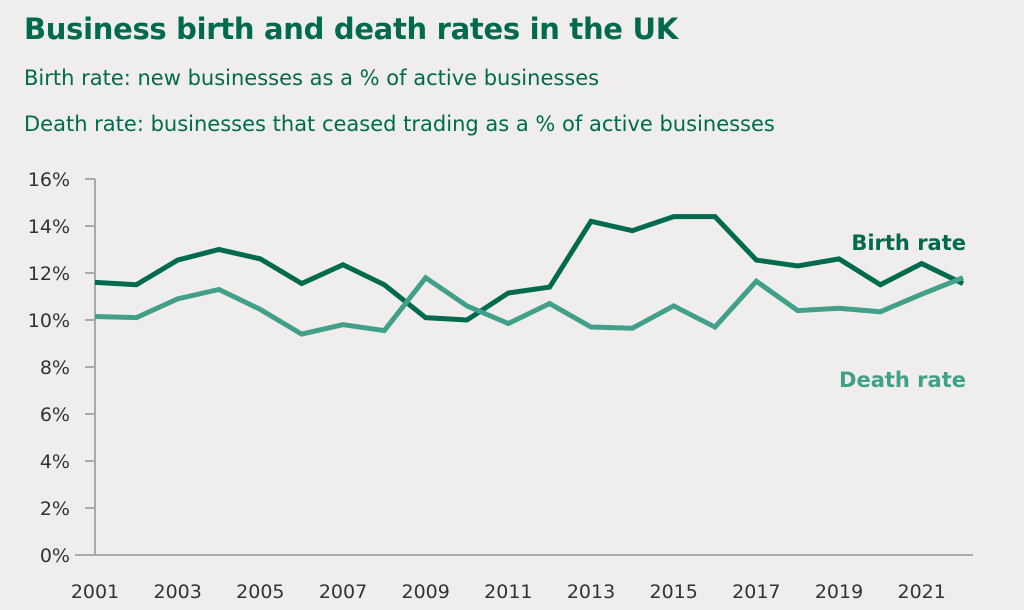  What do you see at coordinates (908, 243) in the screenshot?
I see `series-label-birth-rate: Birth rate` at bounding box center [908, 243].